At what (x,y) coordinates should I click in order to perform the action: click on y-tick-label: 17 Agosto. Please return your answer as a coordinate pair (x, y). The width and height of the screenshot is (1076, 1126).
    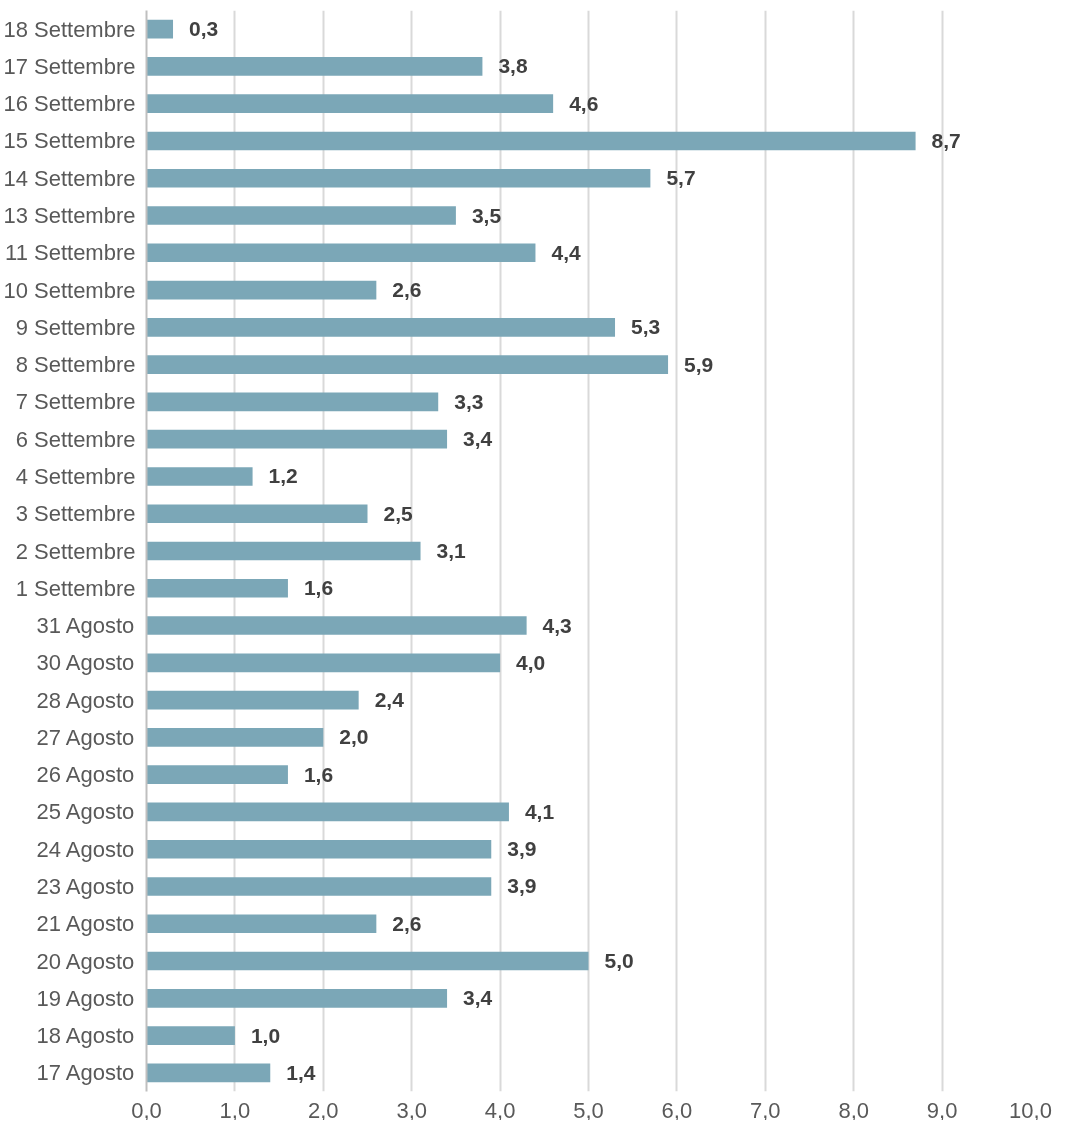
    Looking at the image, I should click on (85, 1073).